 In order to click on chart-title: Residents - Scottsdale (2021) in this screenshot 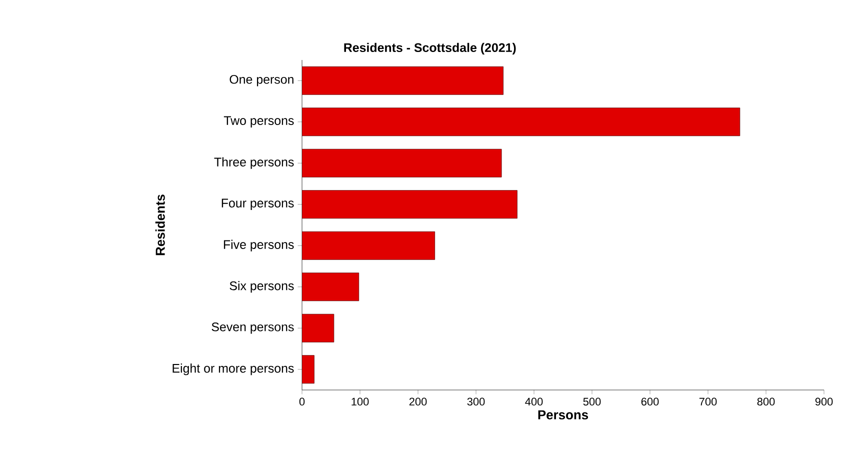, I will do `click(430, 48)`.